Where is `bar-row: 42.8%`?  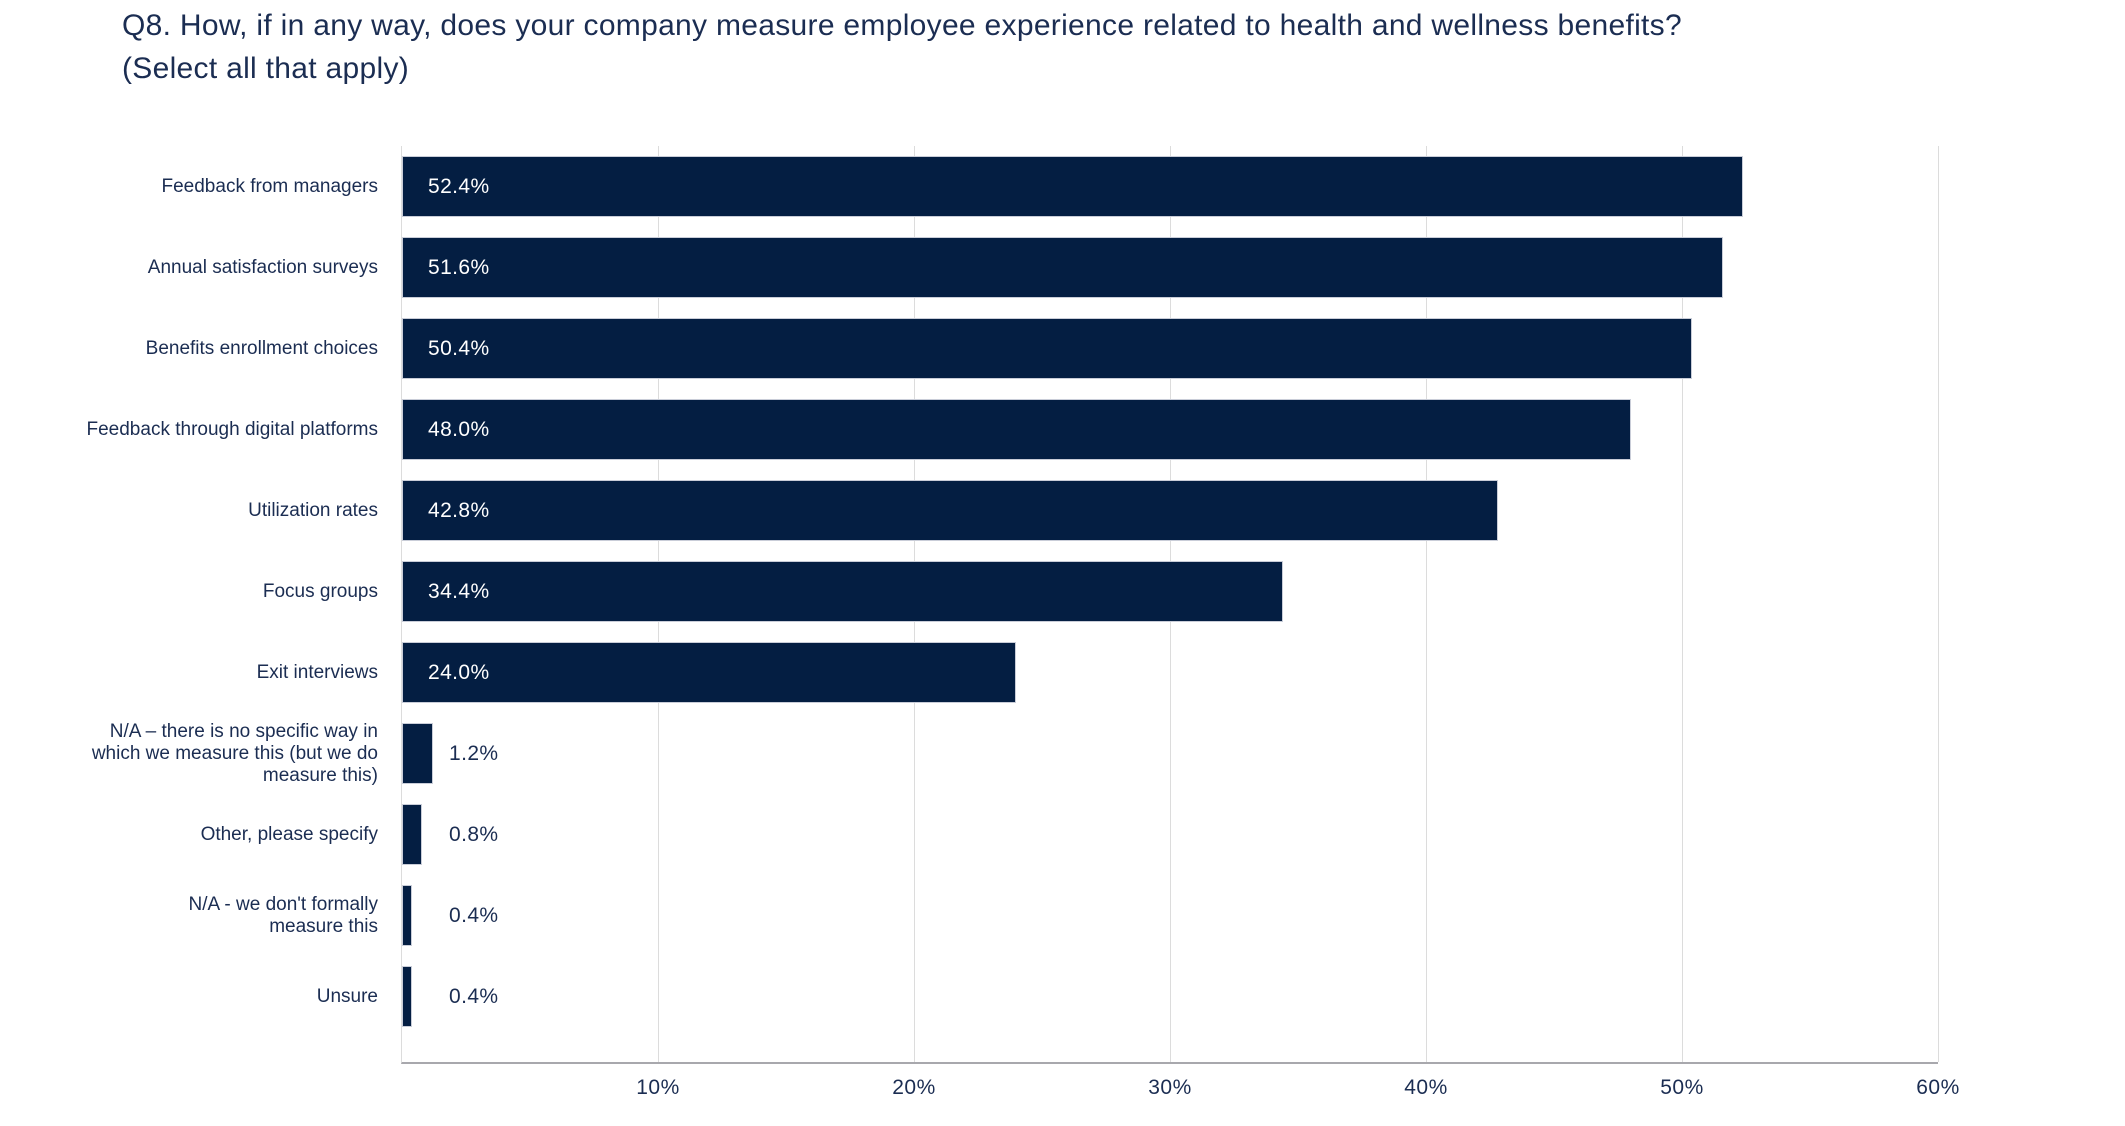 bar-row: 42.8% is located at coordinates (1170, 510).